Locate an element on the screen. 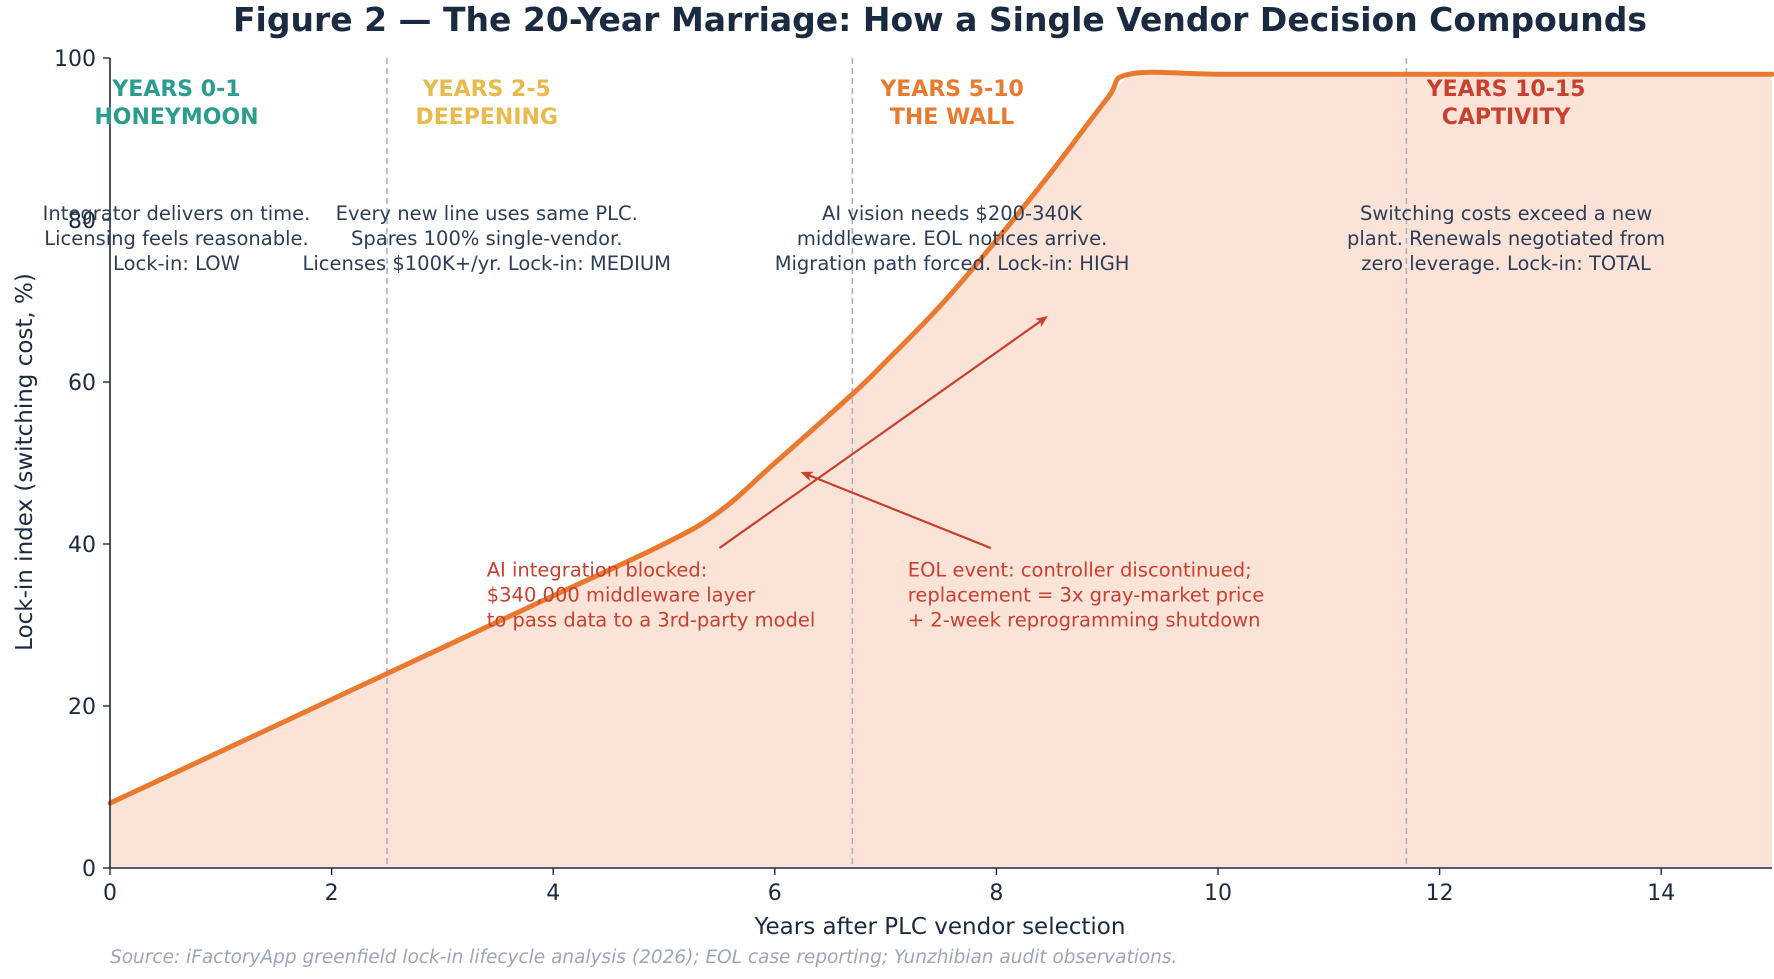 The image size is (1774, 979). phase-title-1: YEARS 0-1 is located at coordinates (175, 89).